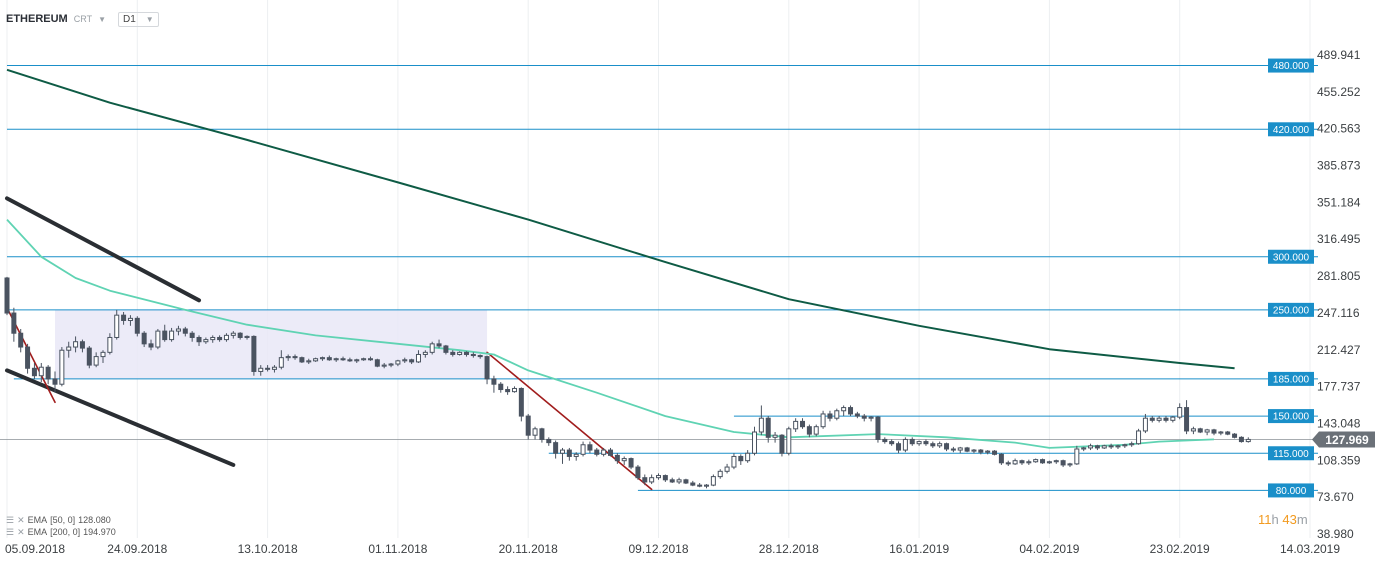 This screenshot has width=1385, height=565. Describe the element at coordinates (83, 19) in the screenshot. I see `chart-type-selector: CRT` at that location.